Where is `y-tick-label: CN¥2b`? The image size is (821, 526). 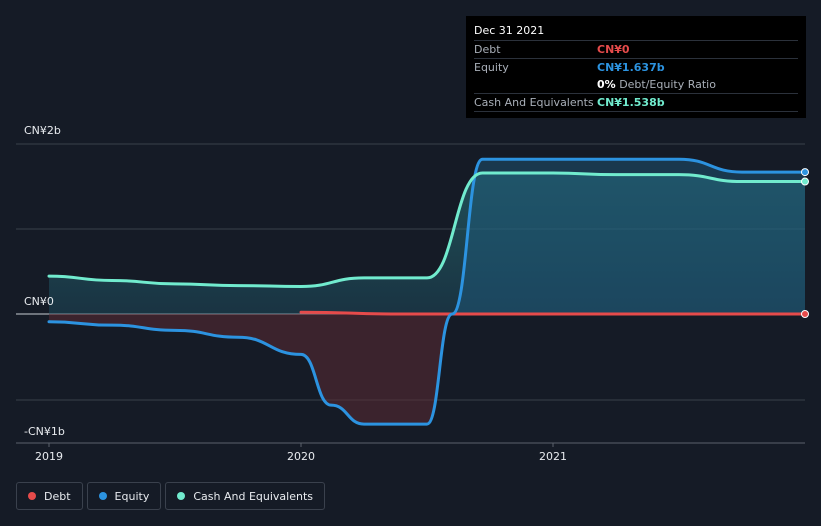 y-tick-label: CN¥2b is located at coordinates (42, 130).